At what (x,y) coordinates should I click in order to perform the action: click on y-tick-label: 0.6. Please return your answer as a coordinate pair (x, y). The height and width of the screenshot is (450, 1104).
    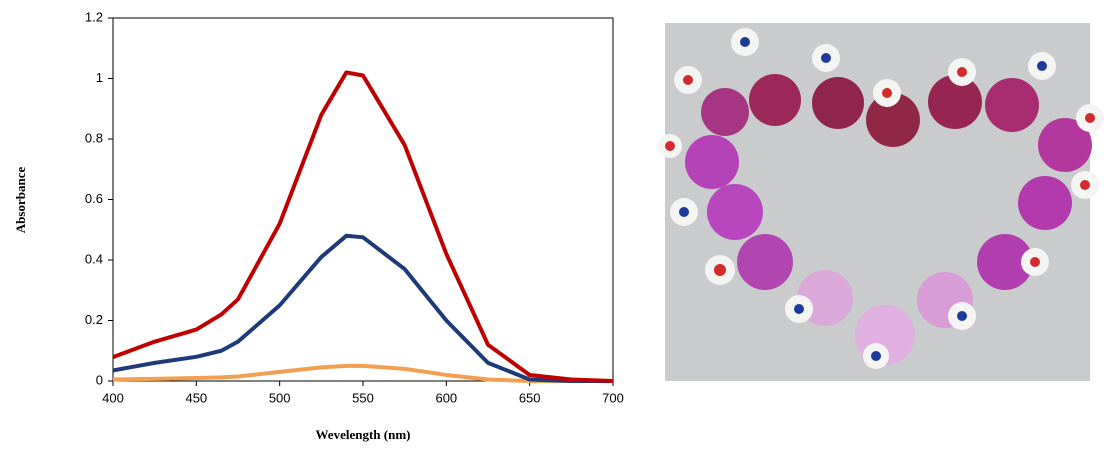
    Looking at the image, I should click on (94, 198).